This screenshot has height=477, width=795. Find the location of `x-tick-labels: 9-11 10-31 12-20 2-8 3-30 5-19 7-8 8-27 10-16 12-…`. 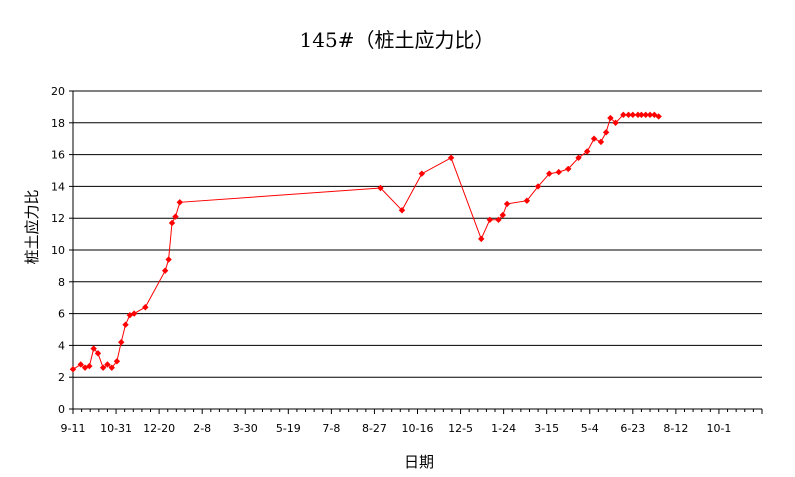

x-tick-labels: 9-11 10-31 12-20 2-8 3-30 5-19 7-8 8-27 10-16 12-… is located at coordinates (396, 428).